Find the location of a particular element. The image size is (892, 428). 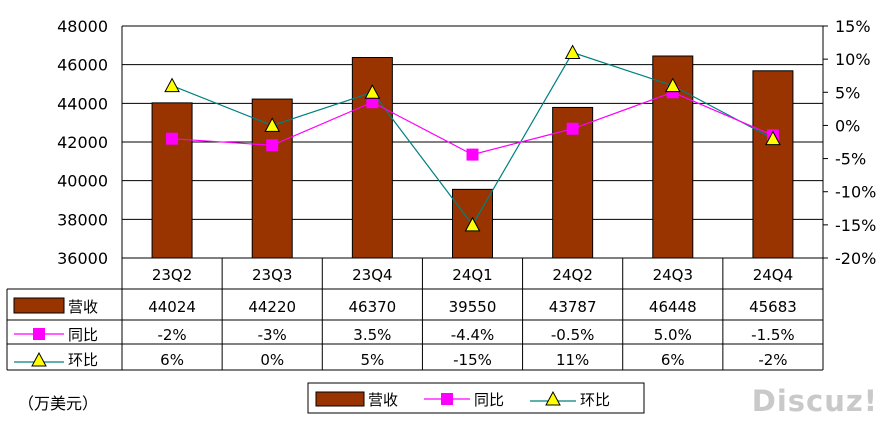

table-cell-value: 46448 is located at coordinates (673, 307).